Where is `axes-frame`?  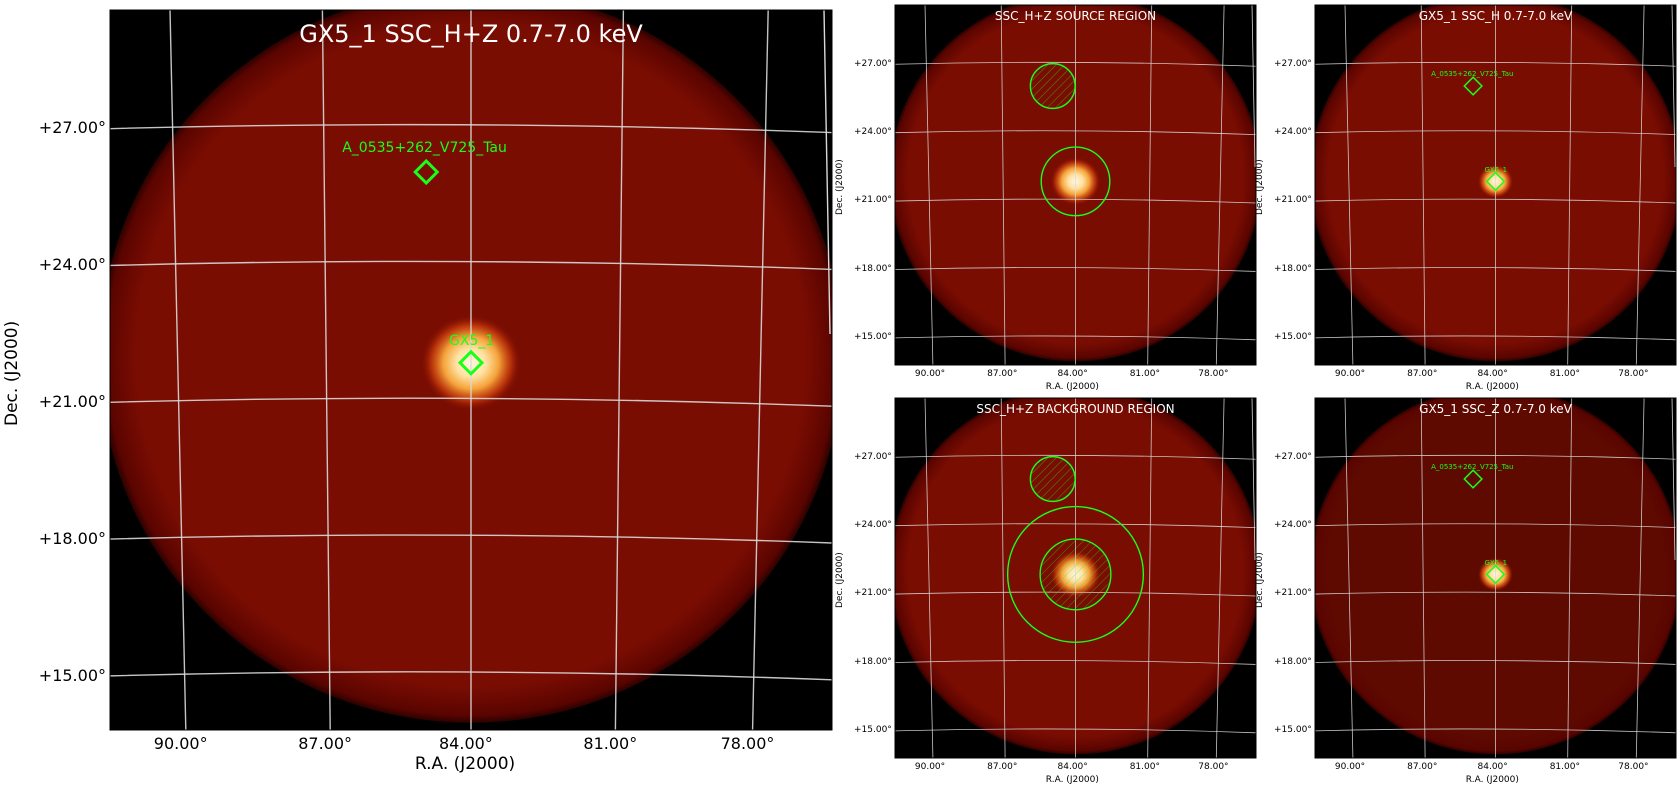
axes-frame is located at coordinates (1495, 185).